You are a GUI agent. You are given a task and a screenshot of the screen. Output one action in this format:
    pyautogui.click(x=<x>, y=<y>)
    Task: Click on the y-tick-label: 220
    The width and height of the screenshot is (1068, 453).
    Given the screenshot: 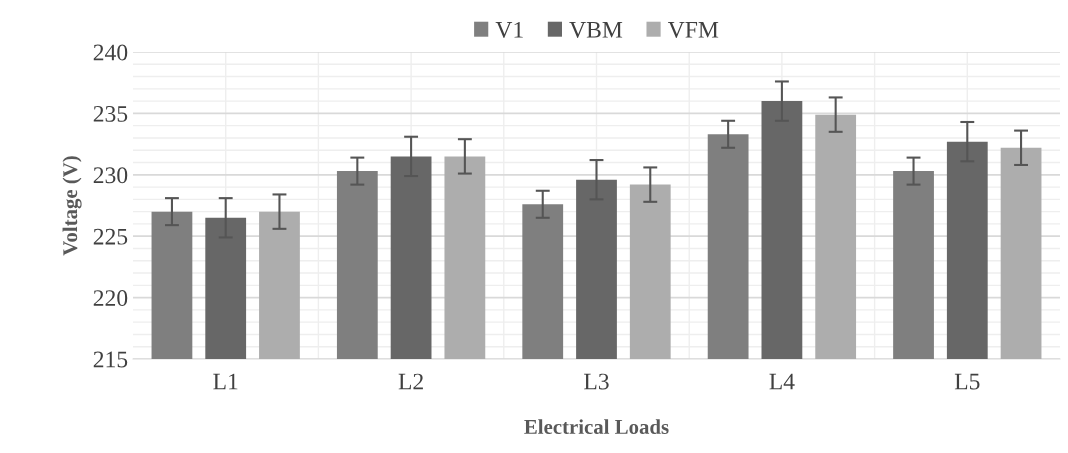 What is the action you would take?
    pyautogui.click(x=110, y=298)
    